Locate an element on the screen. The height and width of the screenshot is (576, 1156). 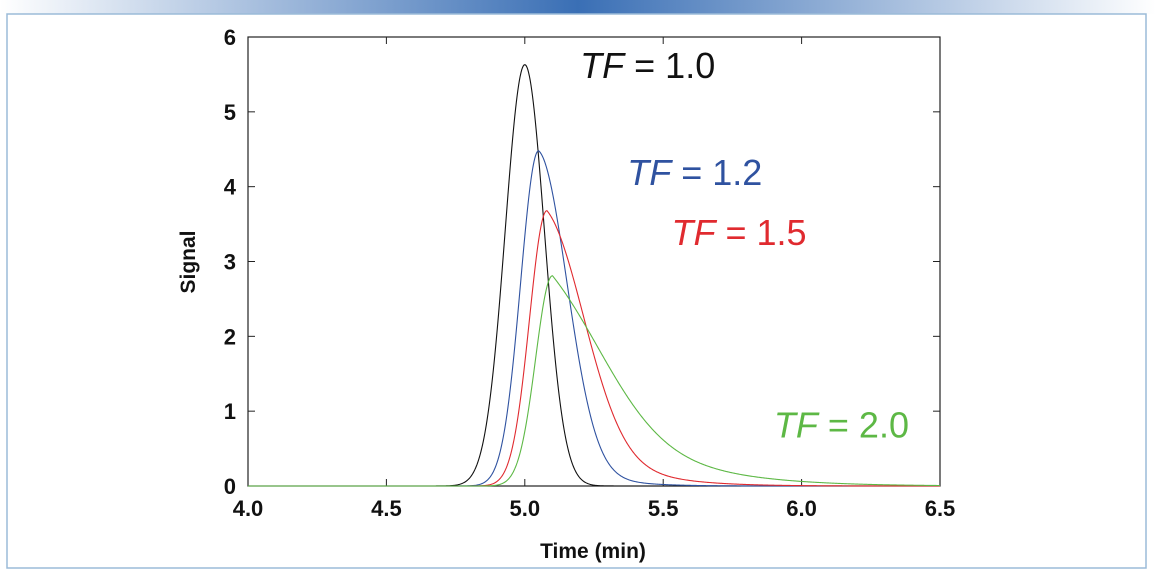
y-tick-label: 4 is located at coordinates (230, 187).